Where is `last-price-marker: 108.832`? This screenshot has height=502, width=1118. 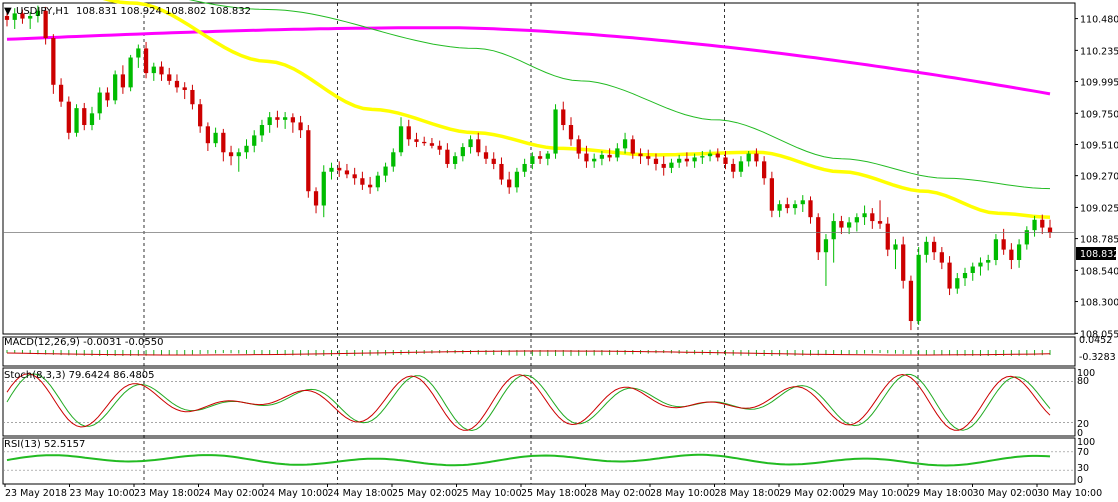
last-price-marker: 108.832 is located at coordinates (1097, 253).